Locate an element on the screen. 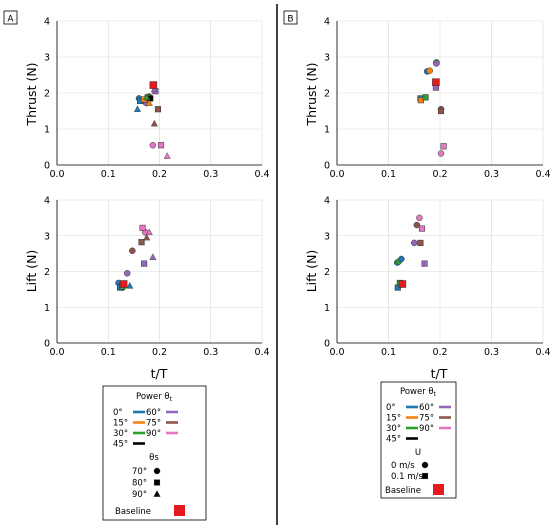 Image resolution: width=550 pixels, height=529 pixels. legend-a-theta-items: 70° 80°90° is located at coordinates (146, 483).